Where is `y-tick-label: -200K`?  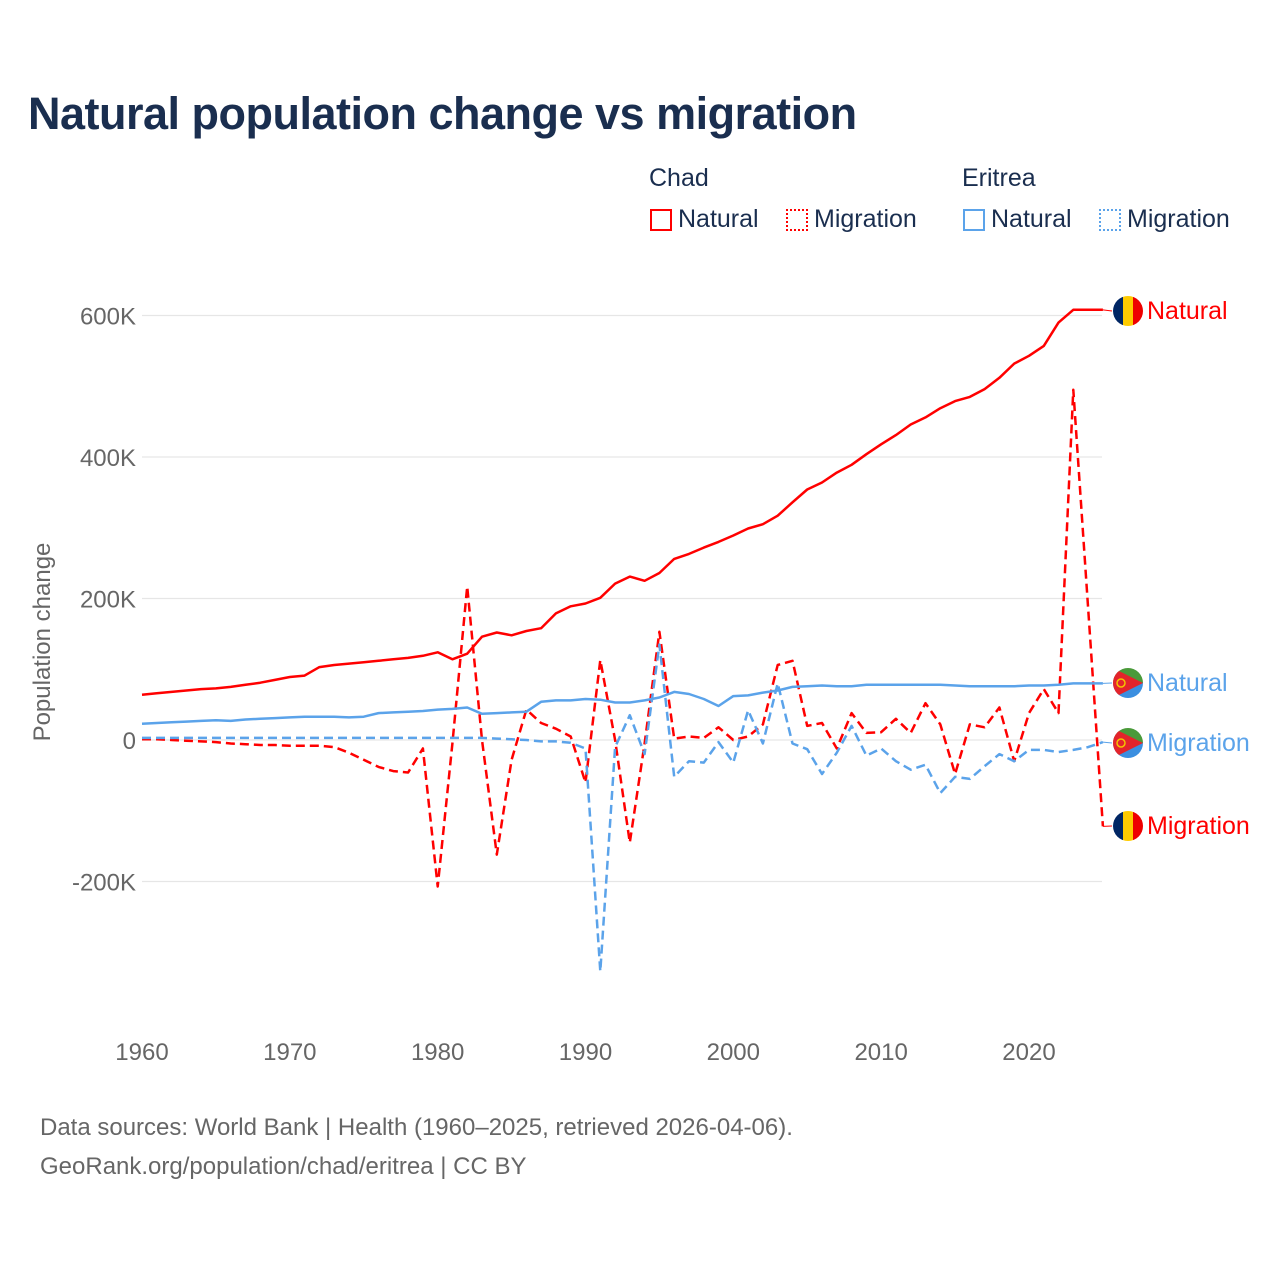 y-tick-label: -200K is located at coordinates (104, 883).